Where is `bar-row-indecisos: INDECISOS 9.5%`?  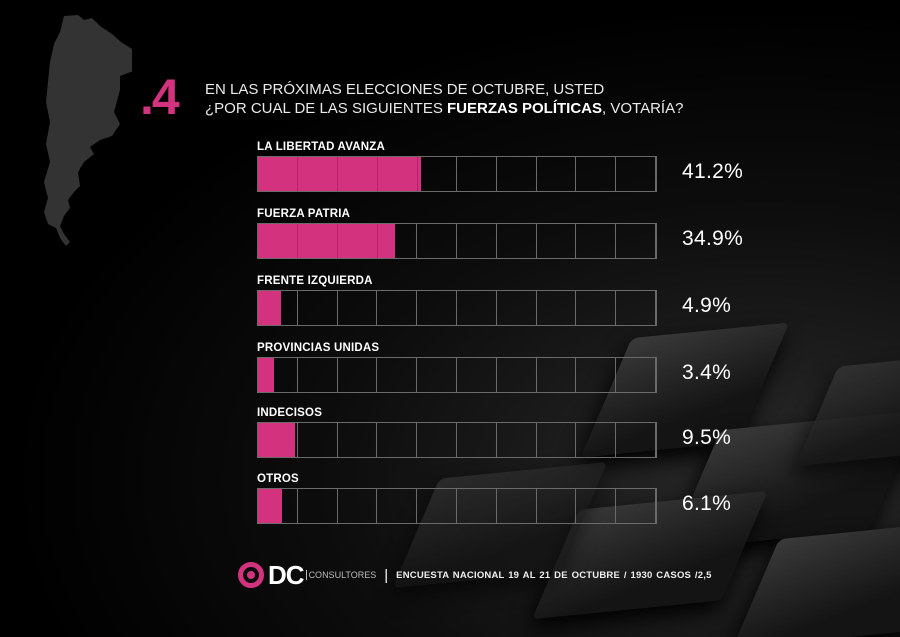
bar-row-indecisos: INDECISOS 9.5% is located at coordinates (494, 432).